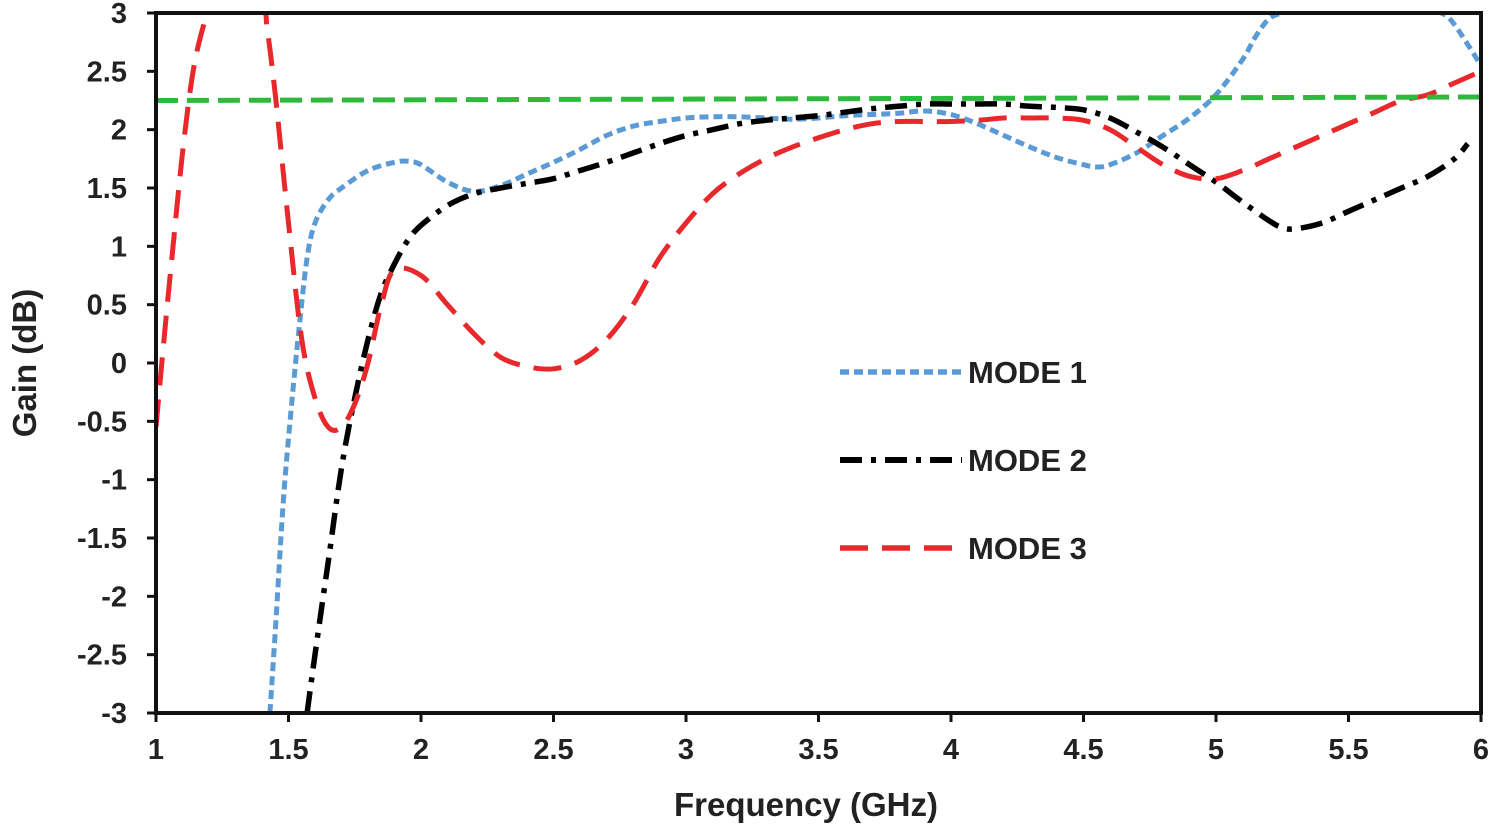  What do you see at coordinates (806, 804) in the screenshot?
I see `x-axis-title: Frequency (GHz)` at bounding box center [806, 804].